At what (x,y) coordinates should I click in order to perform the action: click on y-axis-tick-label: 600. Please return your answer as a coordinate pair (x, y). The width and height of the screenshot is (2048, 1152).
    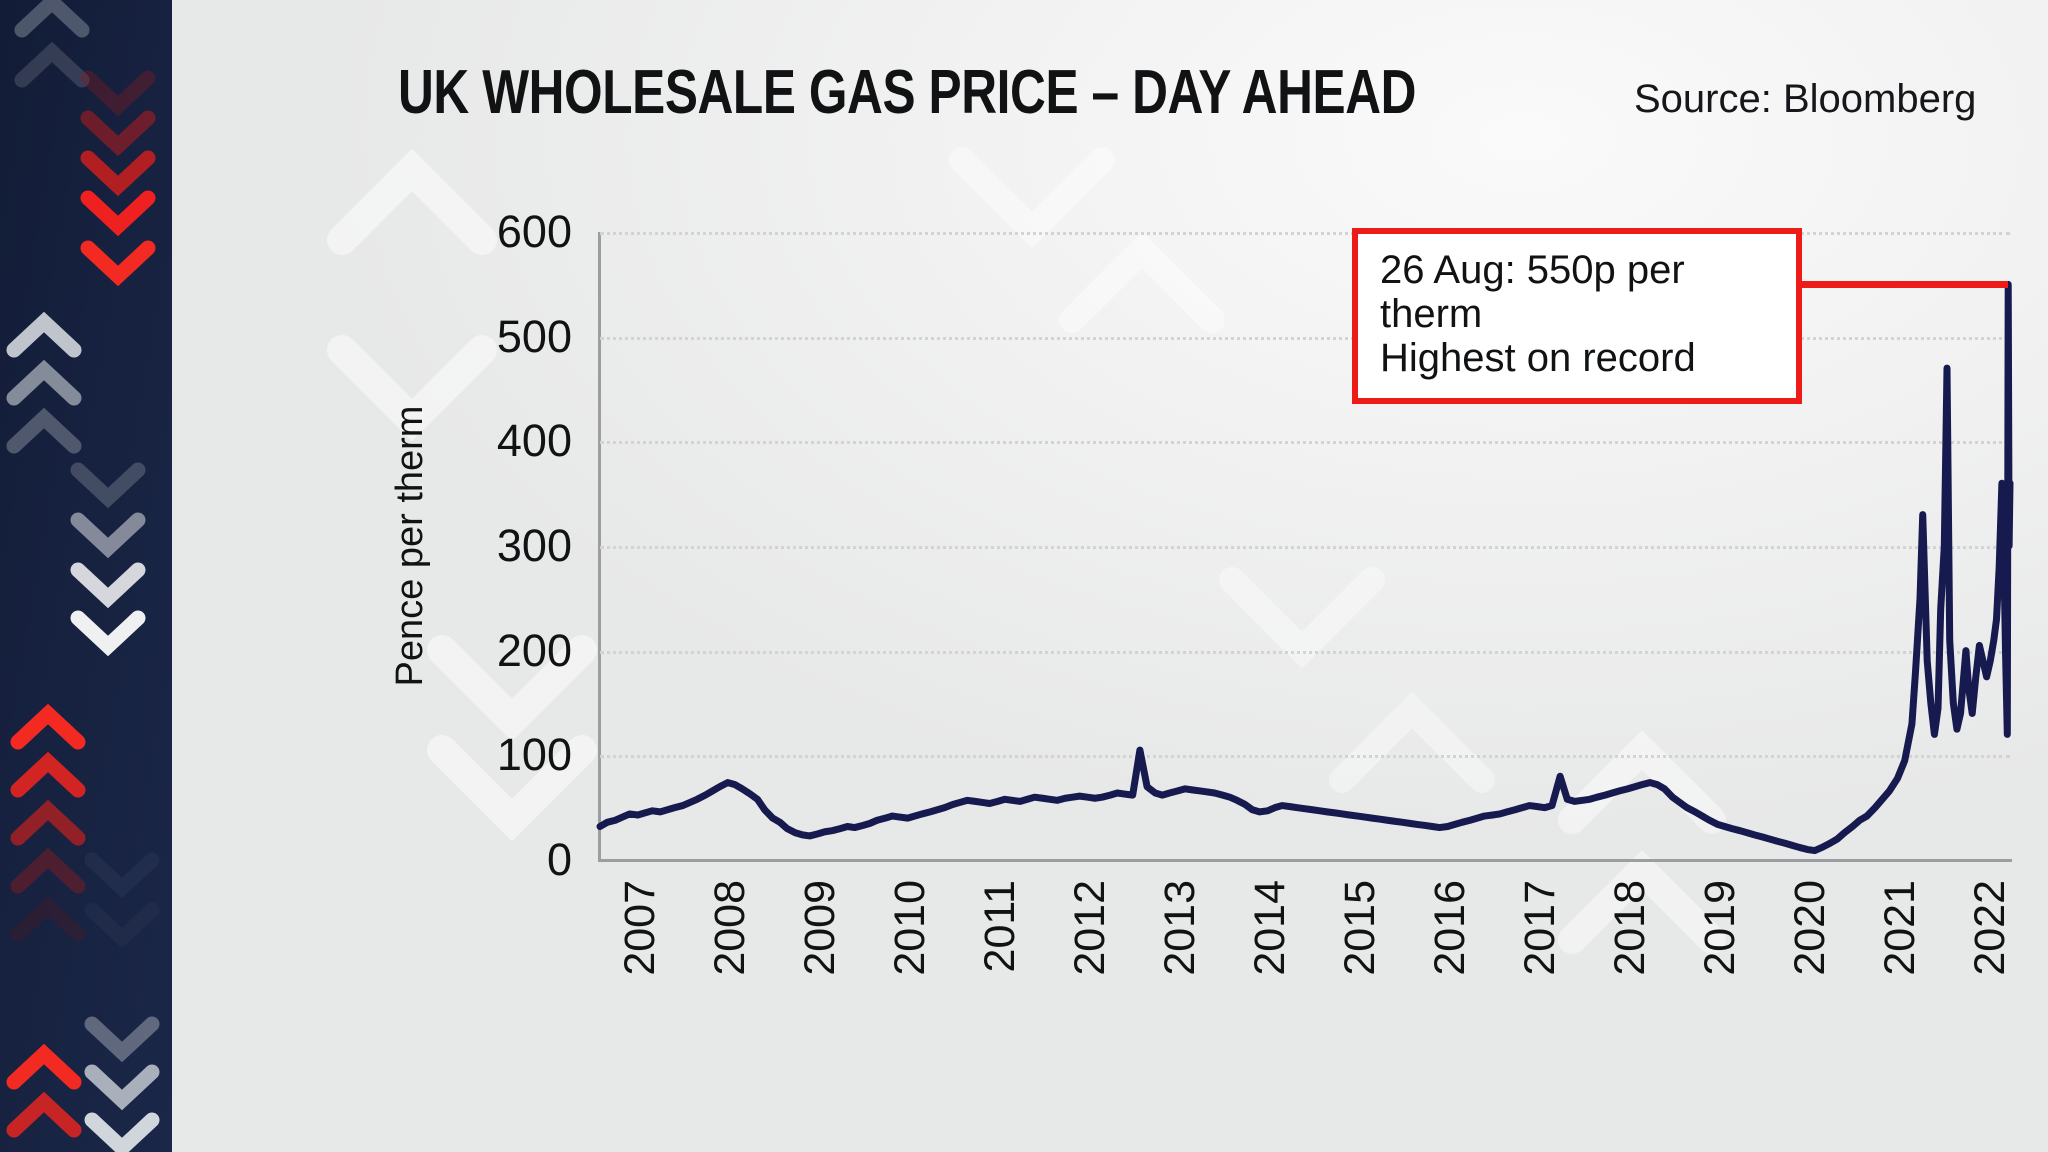
    Looking at the image, I should click on (534, 231).